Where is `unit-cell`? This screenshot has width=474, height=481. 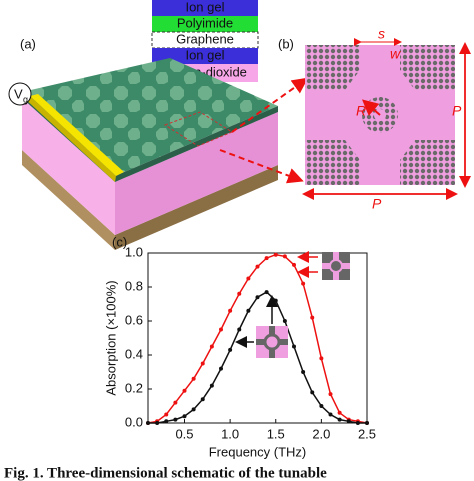
unit-cell is located at coordinates (386, 119).